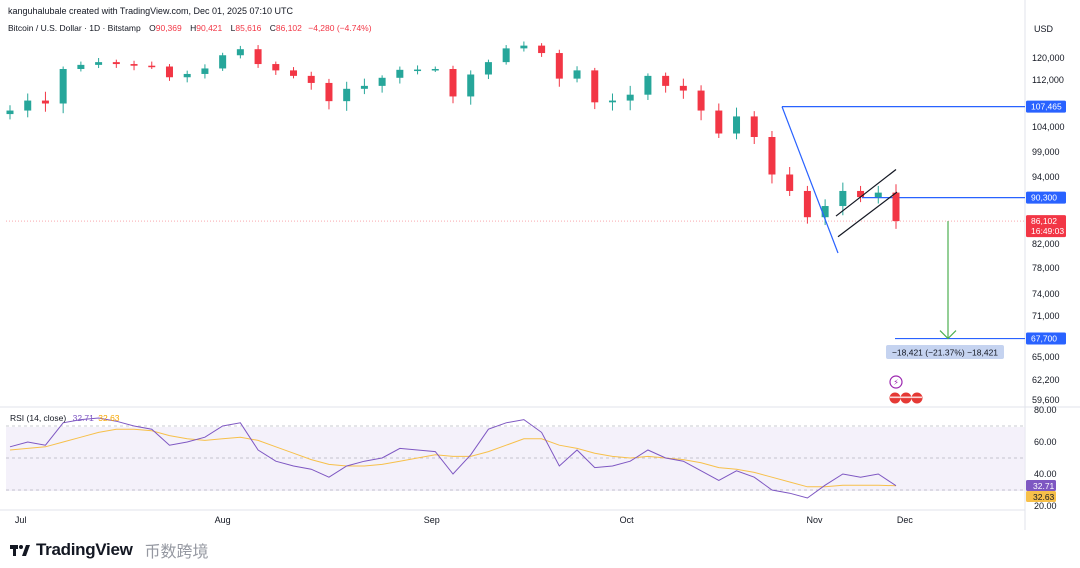 The height and width of the screenshot is (568, 1080). Describe the element at coordinates (464, 520) in the screenshot. I see `time-axis-ticks: Jul Aug Sep Oct Nov Dec` at that location.